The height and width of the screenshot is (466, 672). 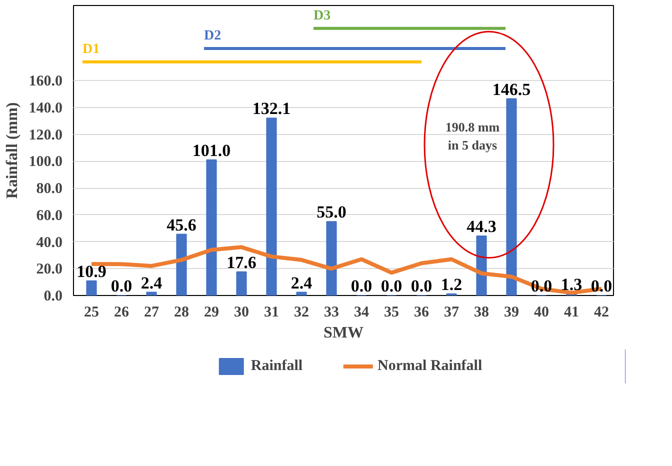 What do you see at coordinates (481, 312) in the screenshot?
I see `x-tick-label: 38` at bounding box center [481, 312].